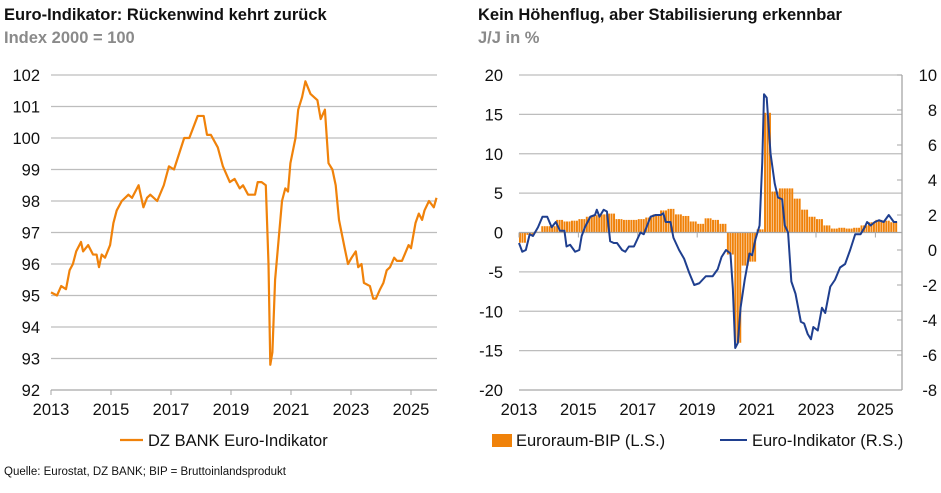 The height and width of the screenshot is (493, 941). I want to click on left-chart-subtitle: Index 2000 = 100, so click(69, 38).